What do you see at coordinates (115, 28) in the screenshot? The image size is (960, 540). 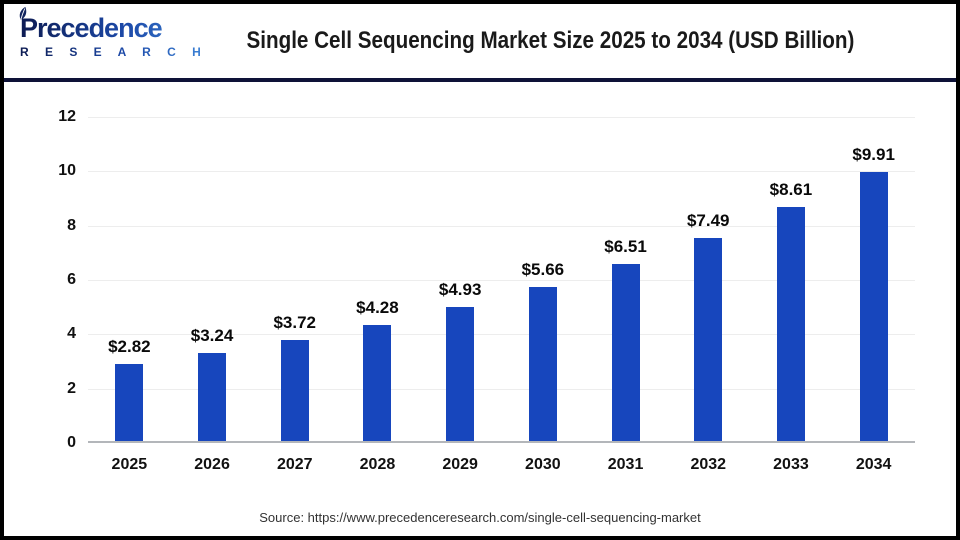 I see `logo-wordmark: Precedence` at bounding box center [115, 28].